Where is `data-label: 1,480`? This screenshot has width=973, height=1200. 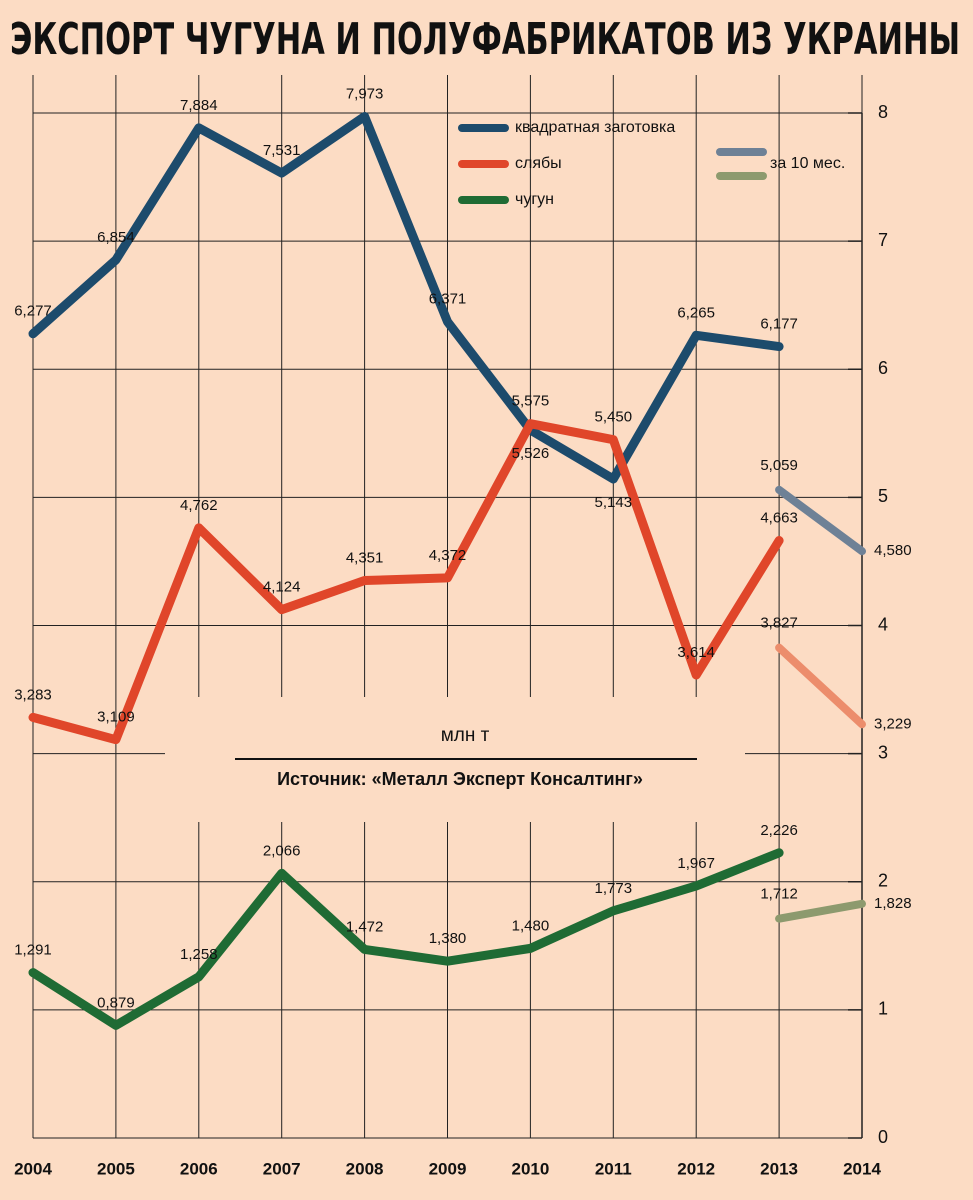 data-label: 1,480 is located at coordinates (531, 925).